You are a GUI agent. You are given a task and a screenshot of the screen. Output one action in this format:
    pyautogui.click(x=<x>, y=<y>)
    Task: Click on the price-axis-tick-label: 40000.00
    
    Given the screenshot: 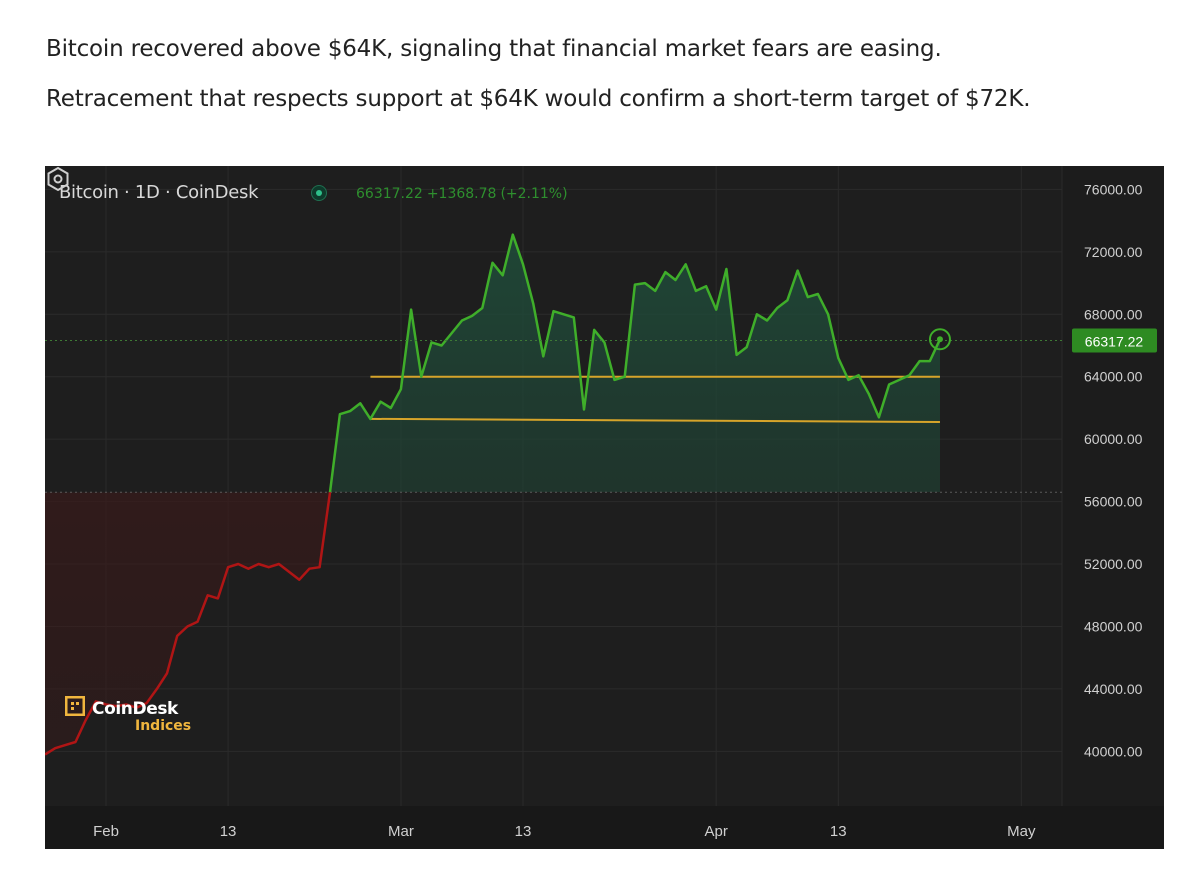 What is the action you would take?
    pyautogui.click(x=1113, y=751)
    